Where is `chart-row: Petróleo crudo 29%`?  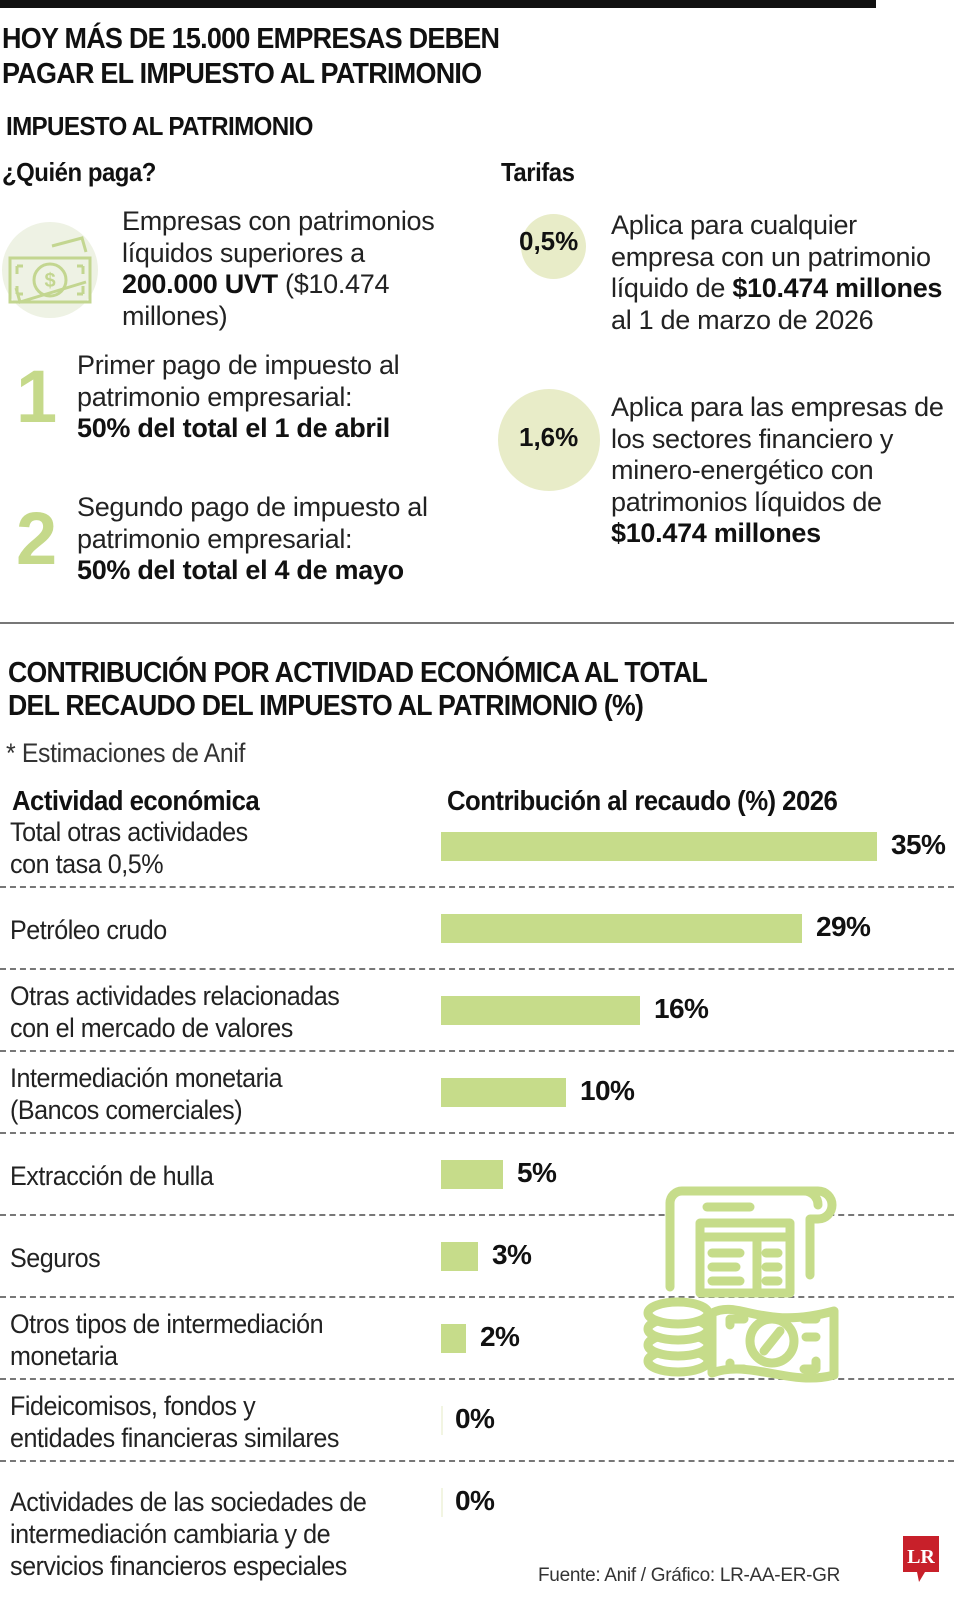
chart-row: Petróleo crudo 29% is located at coordinates (477, 939).